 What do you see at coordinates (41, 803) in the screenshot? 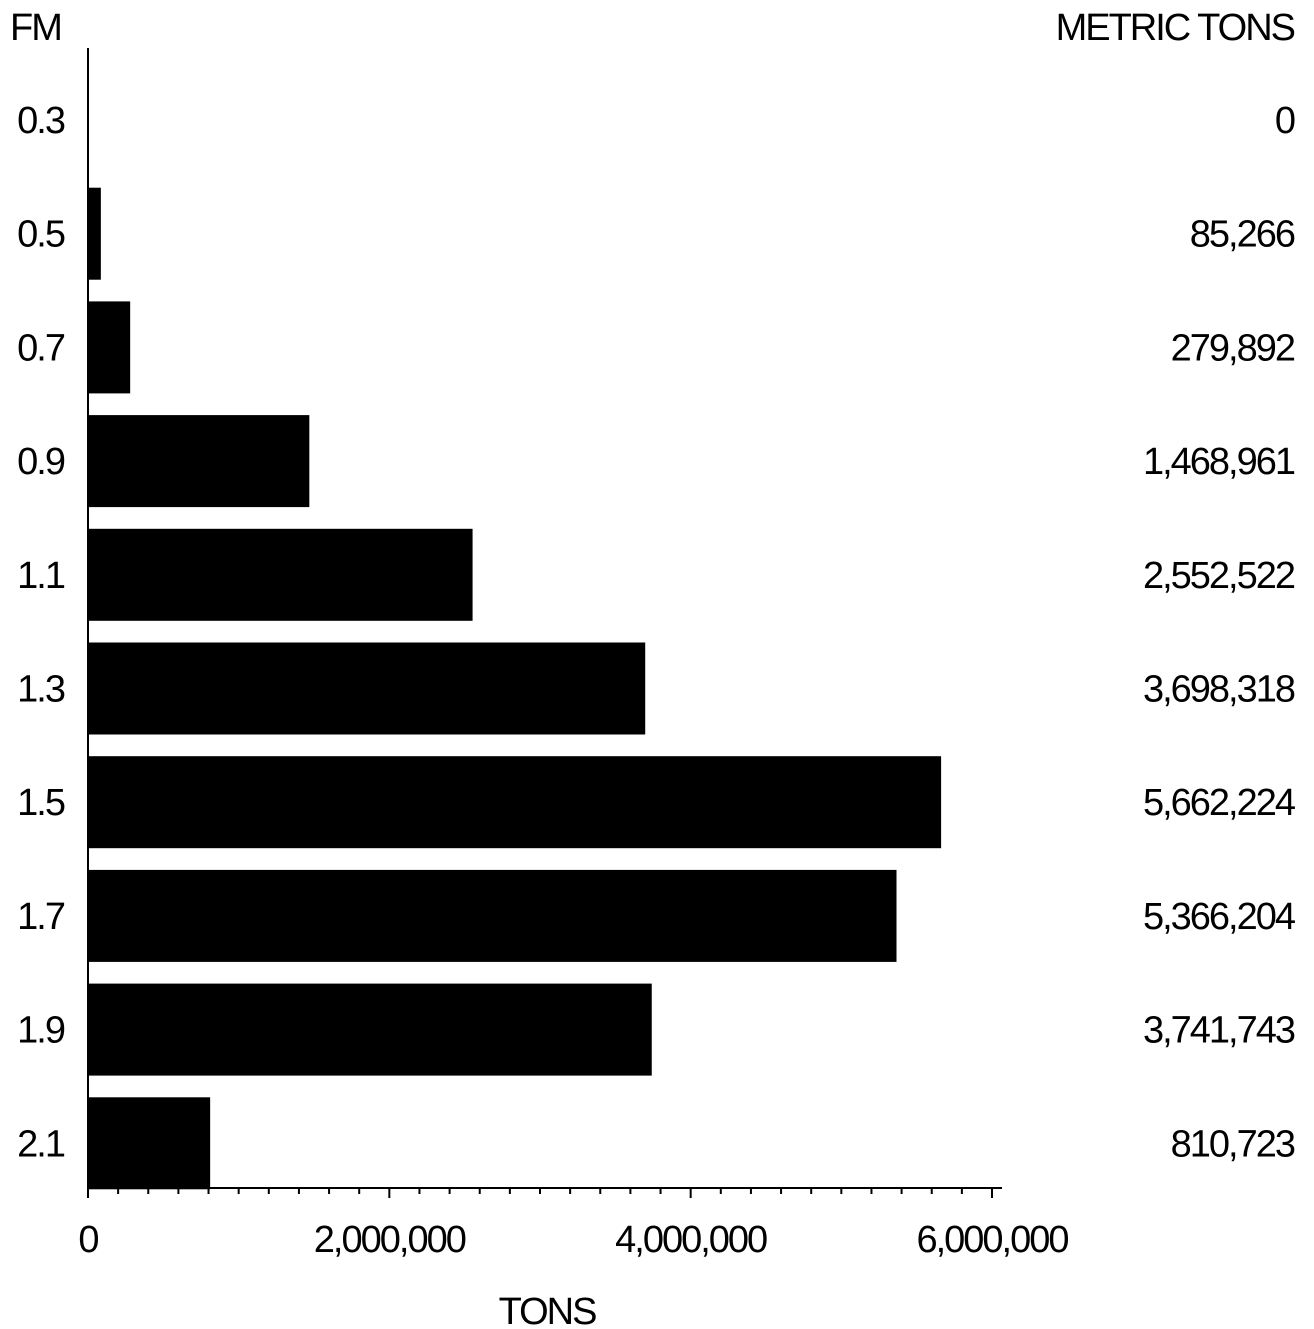
I see `category-label: 1.5` at bounding box center [41, 803].